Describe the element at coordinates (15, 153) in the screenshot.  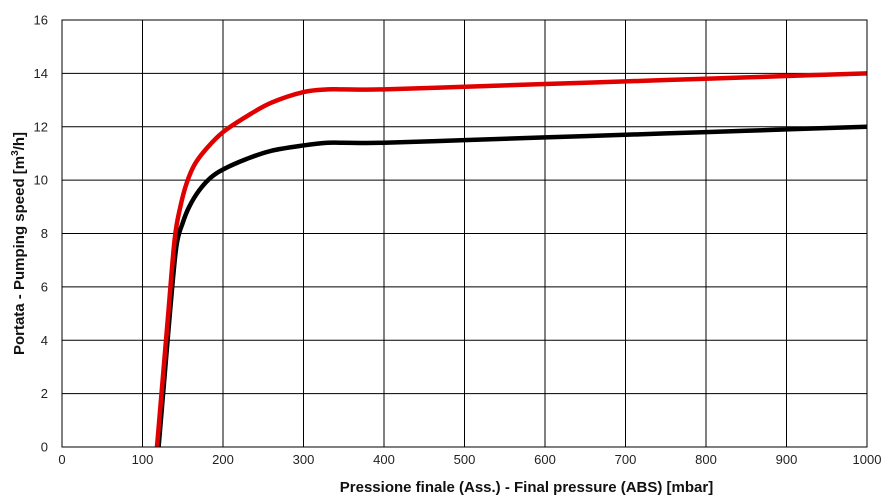
I see `y-axis-title-superscript: 3` at that location.